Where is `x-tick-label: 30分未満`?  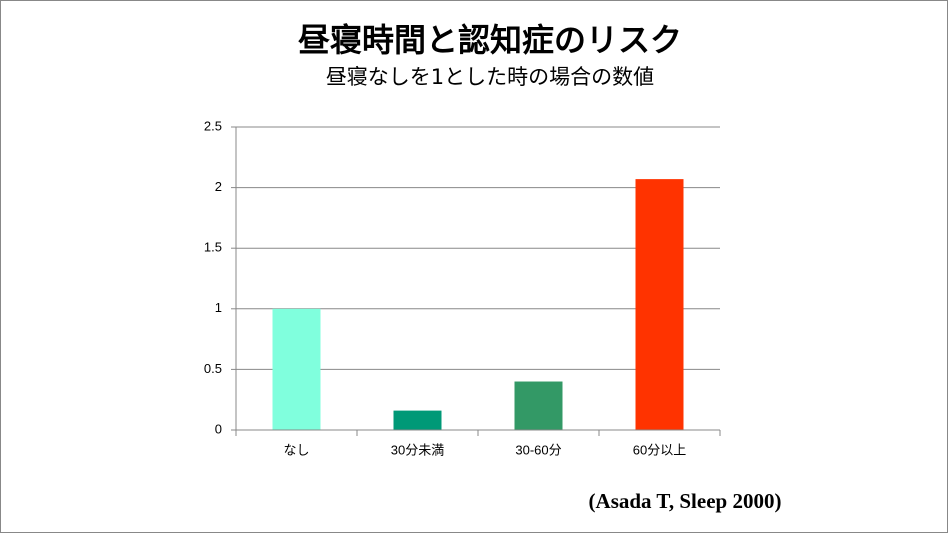
x-tick-label: 30分未満 is located at coordinates (417, 449).